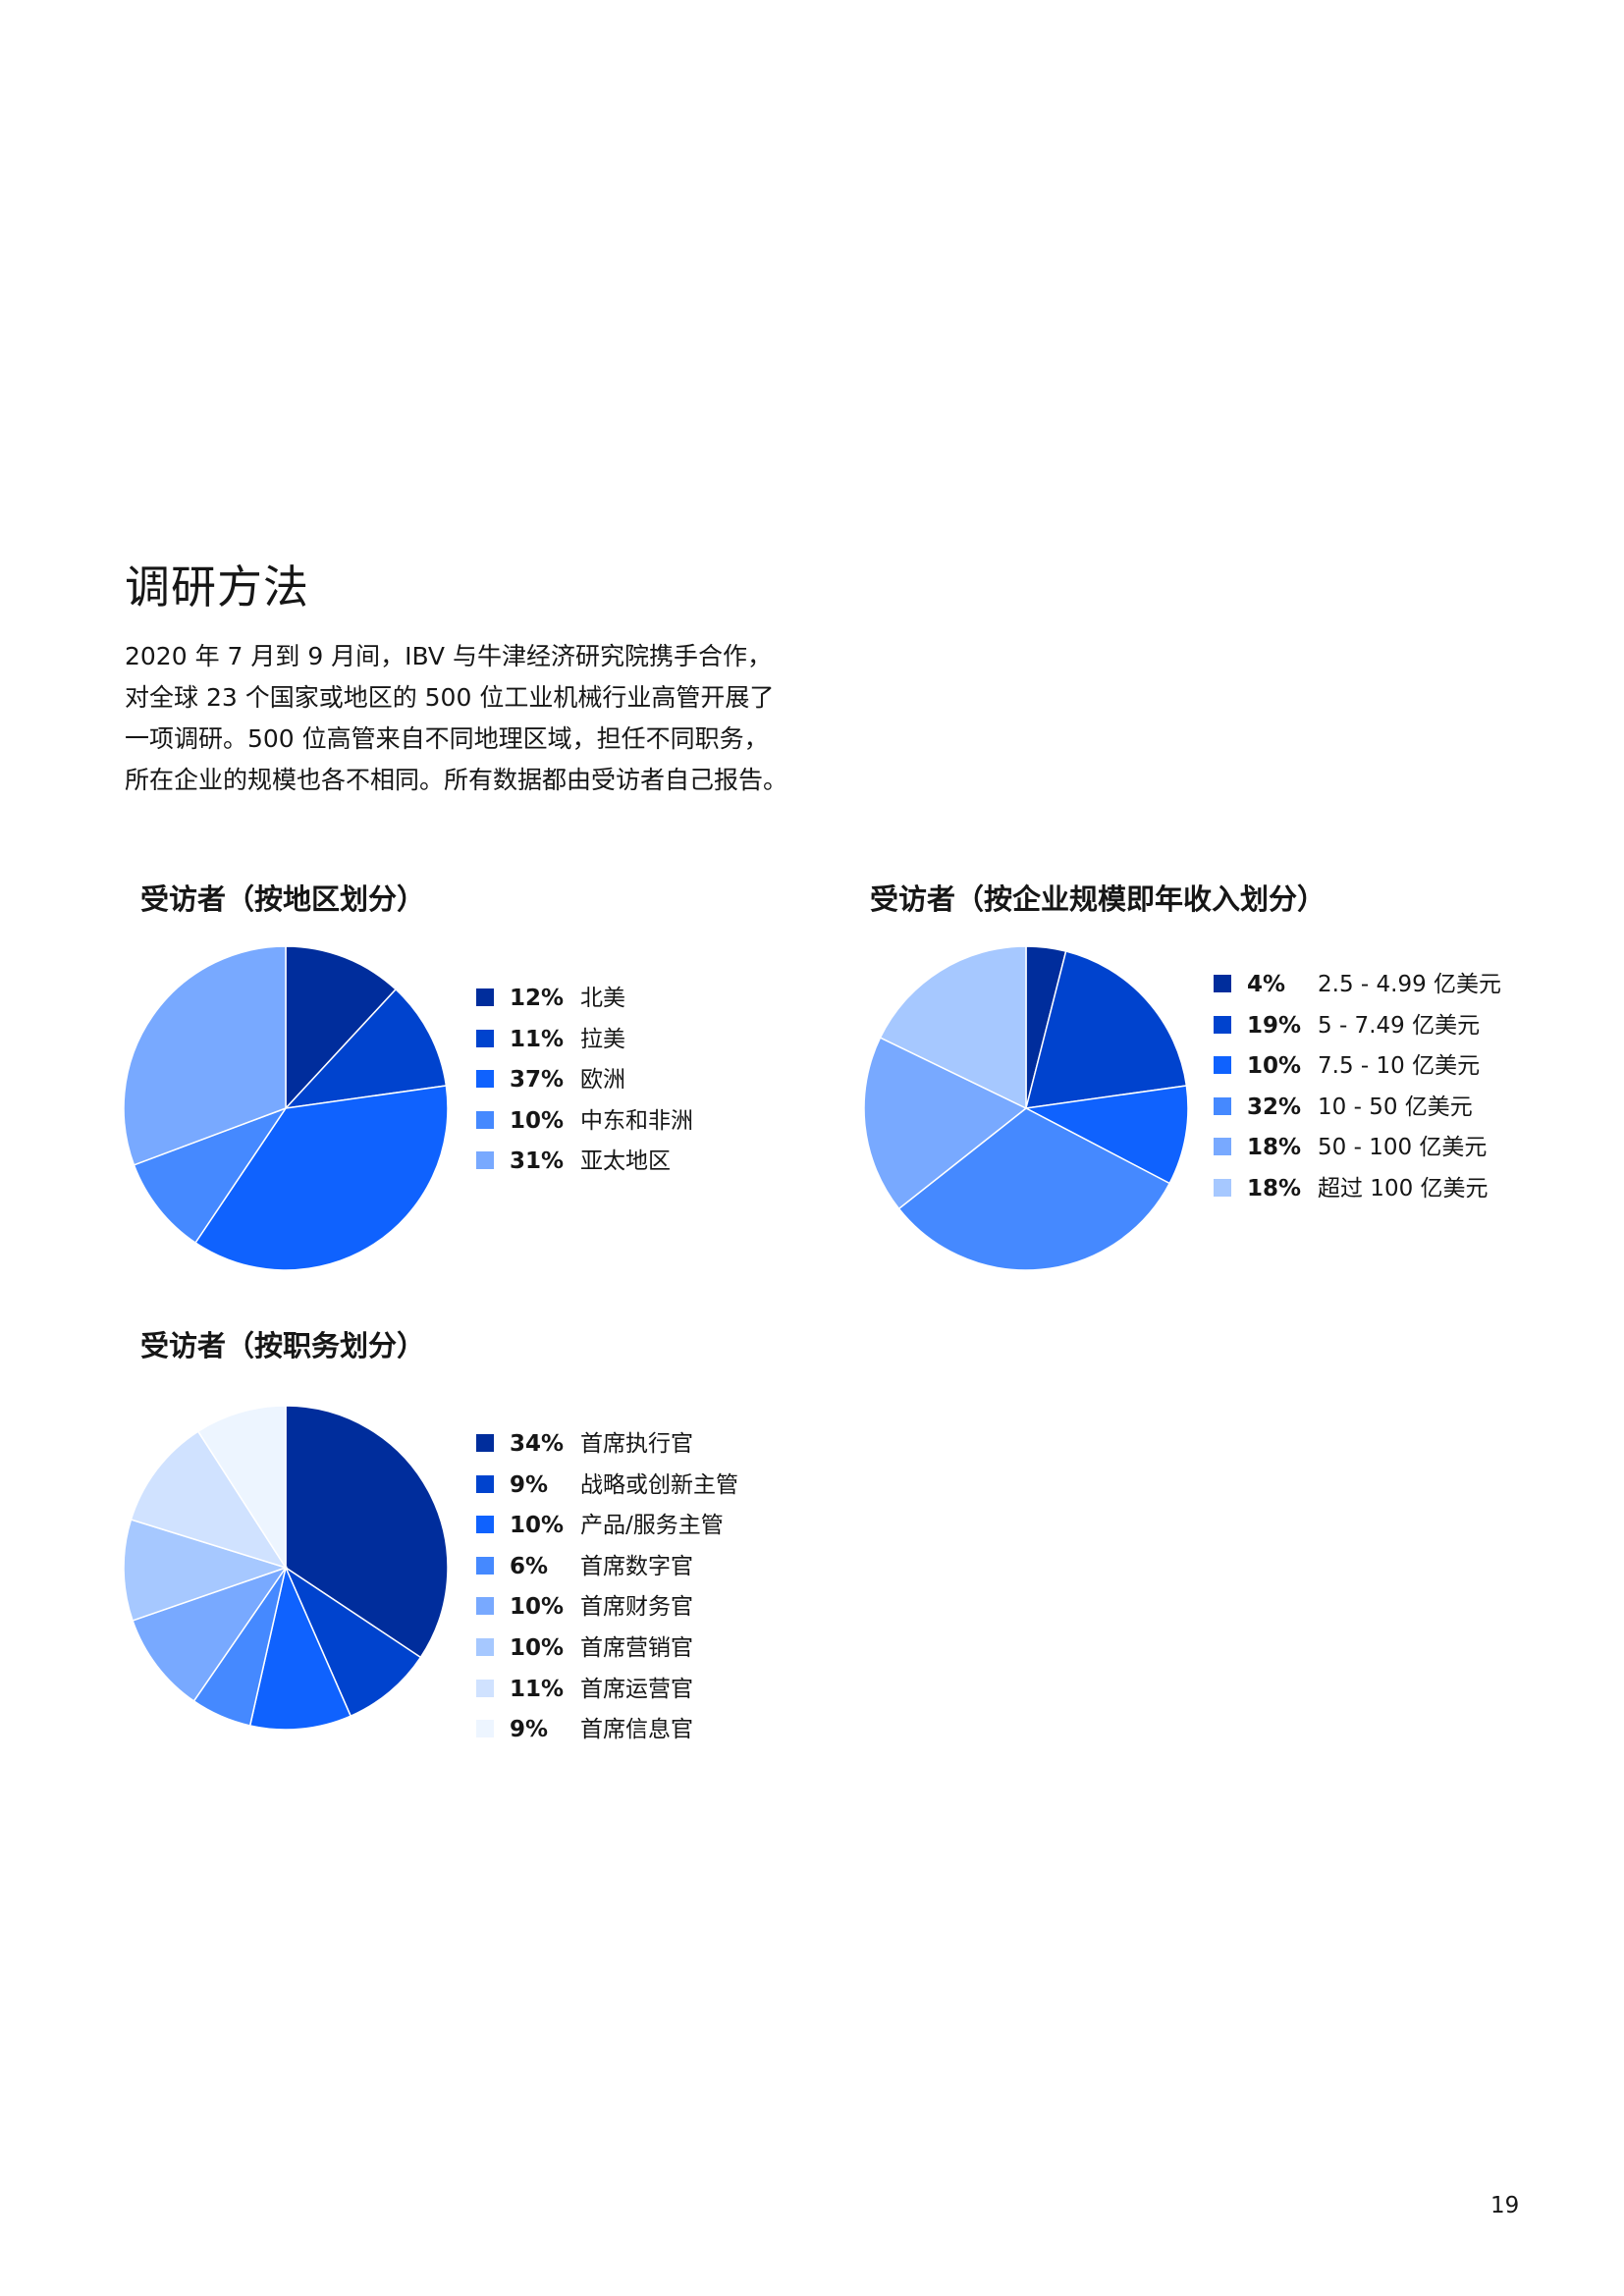 This screenshot has width=1624, height=2296. I want to click on company-size-pie-chart, so click(1026, 1108).